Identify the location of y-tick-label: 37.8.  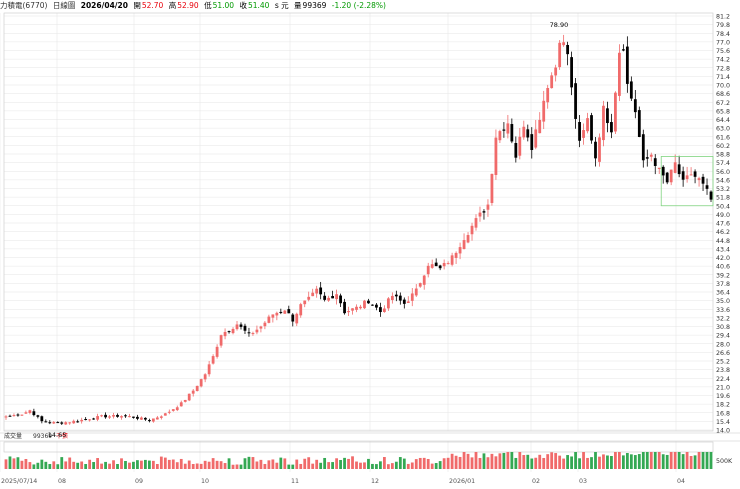
(723, 284).